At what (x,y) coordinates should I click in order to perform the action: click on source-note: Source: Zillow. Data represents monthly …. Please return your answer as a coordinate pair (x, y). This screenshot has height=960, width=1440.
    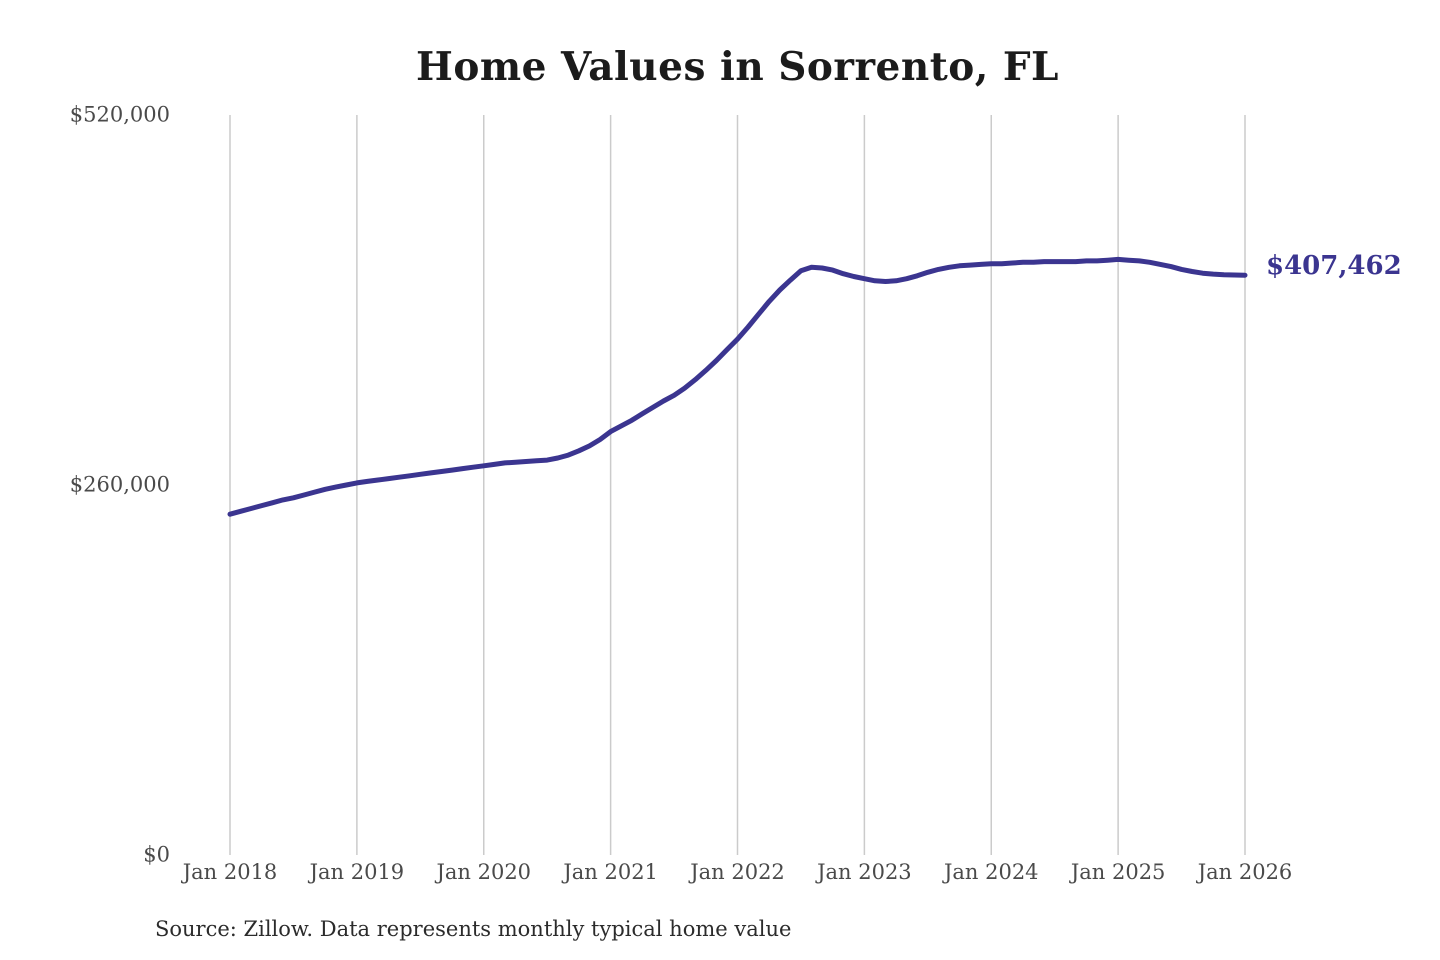
    Looking at the image, I should click on (473, 929).